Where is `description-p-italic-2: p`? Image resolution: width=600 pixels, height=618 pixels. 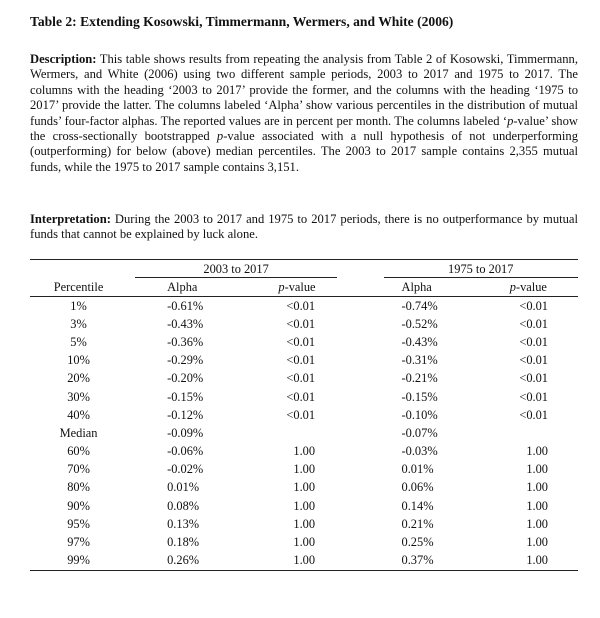
description-p-italic-2: p is located at coordinates (220, 136).